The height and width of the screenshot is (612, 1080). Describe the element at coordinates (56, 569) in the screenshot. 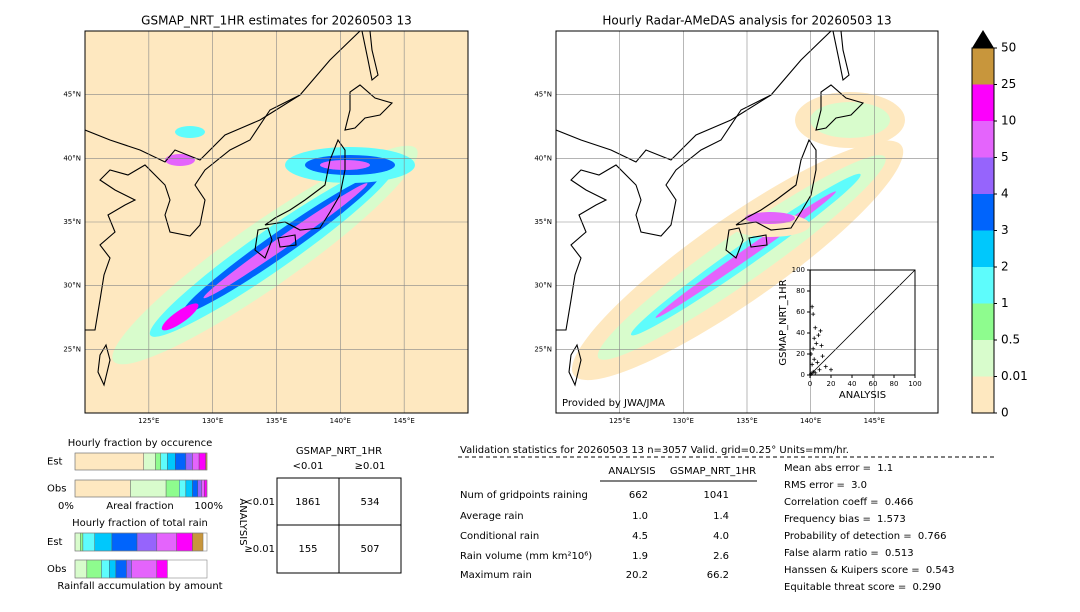

I see `row-label: Obs` at that location.